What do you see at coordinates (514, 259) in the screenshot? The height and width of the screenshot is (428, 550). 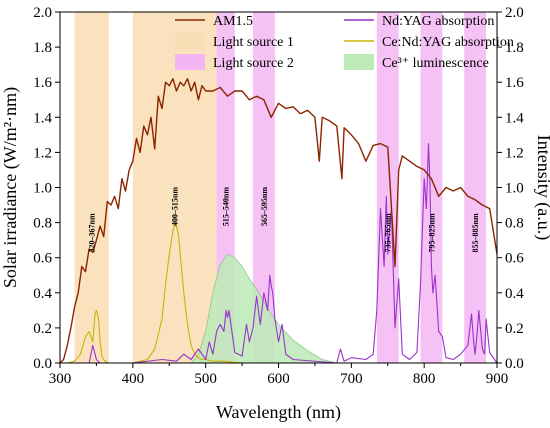 I see `y2-tick-label-3: 0.6` at bounding box center [514, 259].